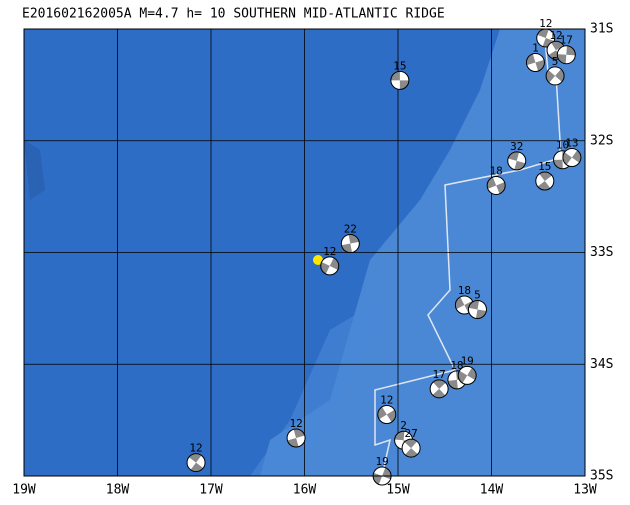 This screenshot has height=505, width=630. Describe the element at coordinates (601, 29) in the screenshot. I see `y-tick-label: 31S` at that location.